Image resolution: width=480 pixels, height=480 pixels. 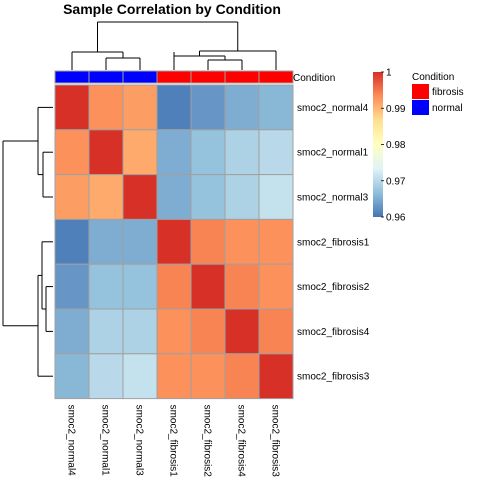 I want to click on column-label: smoc2_normal4, so click(x=71, y=441).